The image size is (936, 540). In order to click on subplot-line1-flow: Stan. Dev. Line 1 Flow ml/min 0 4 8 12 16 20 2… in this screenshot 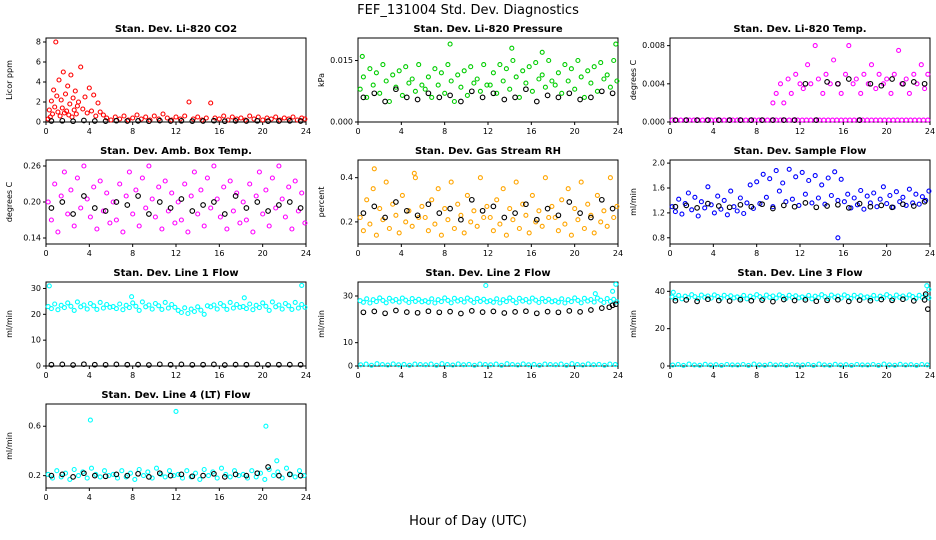, I will do `click(156, 327)`.